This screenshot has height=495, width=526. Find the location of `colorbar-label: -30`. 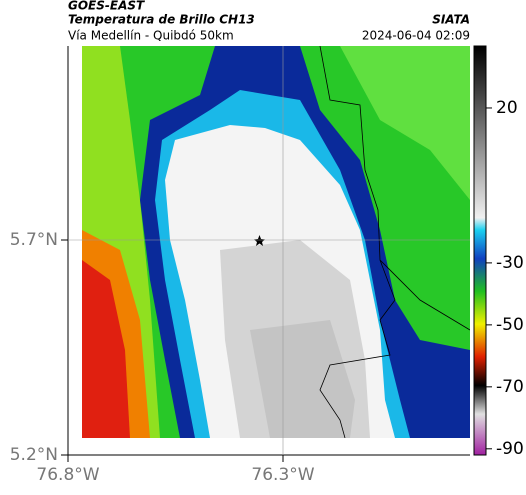

colorbar-label: -30 is located at coordinates (510, 263).